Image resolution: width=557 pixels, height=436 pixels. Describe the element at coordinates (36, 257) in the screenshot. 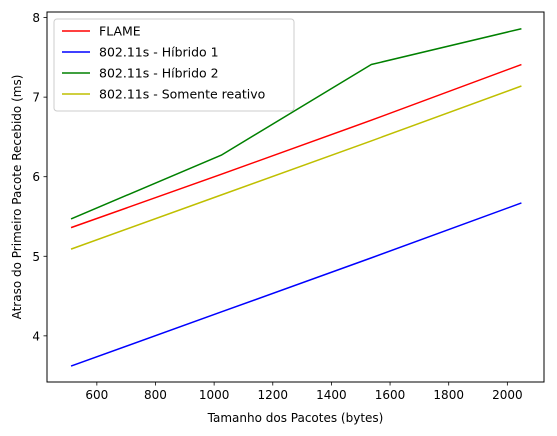

I see `y-tick-label: 5` at that location.